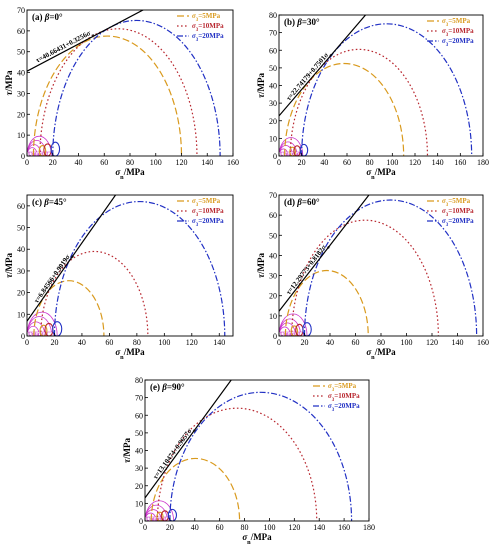 The image size is (497, 550). I want to click on panel-title: (d) β=60°, so click(302, 202).